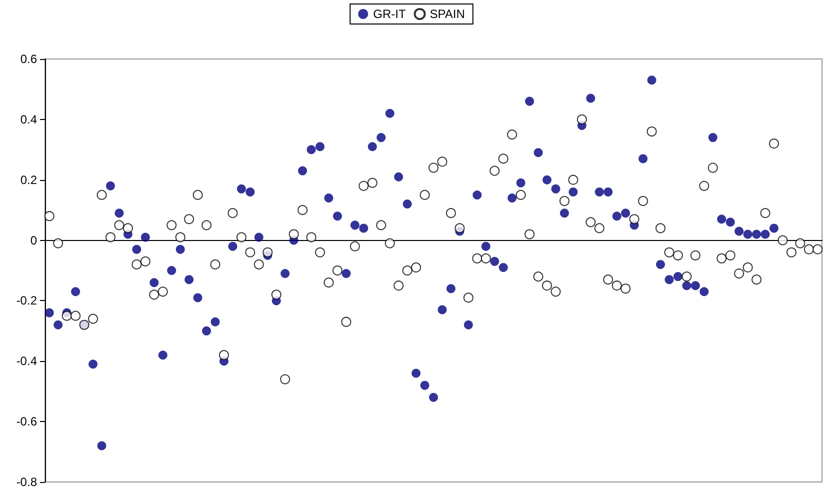 The height and width of the screenshot is (491, 823). Describe the element at coordinates (27, 482) in the screenshot. I see `y-tick-label: -0.8` at that location.